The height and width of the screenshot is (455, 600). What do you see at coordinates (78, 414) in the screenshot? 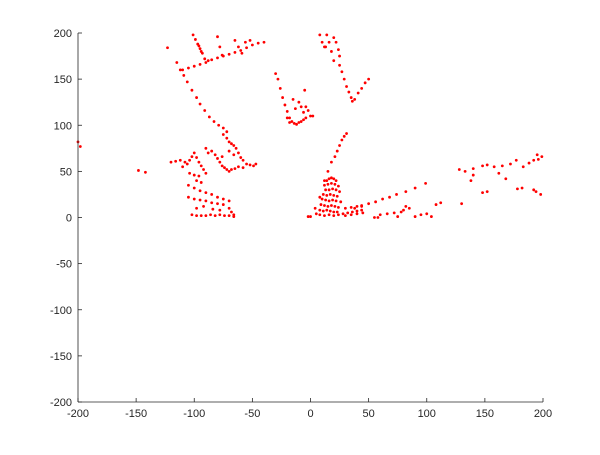
I see `x-tick-label: -200` at bounding box center [78, 414].